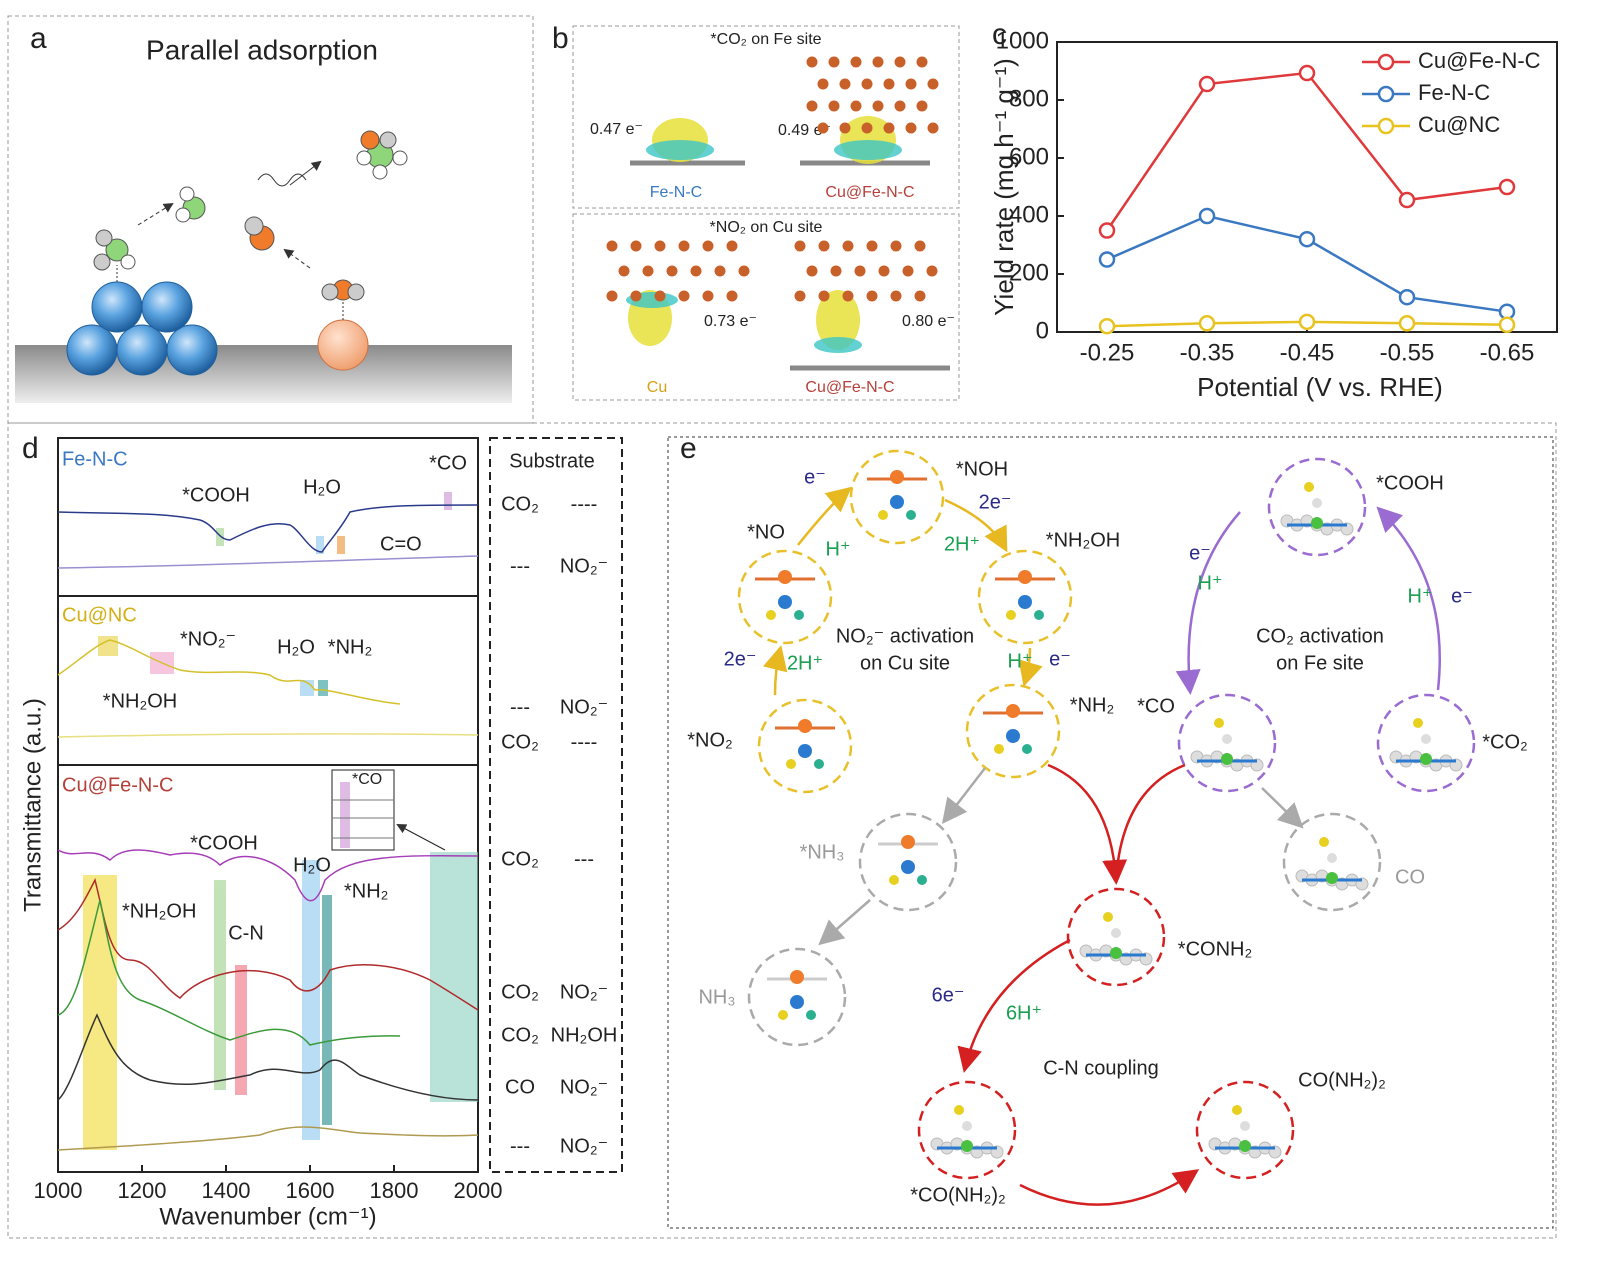  Describe the element at coordinates (1022, 40) in the screenshot. I see `y-tick-label: 1000` at that location.